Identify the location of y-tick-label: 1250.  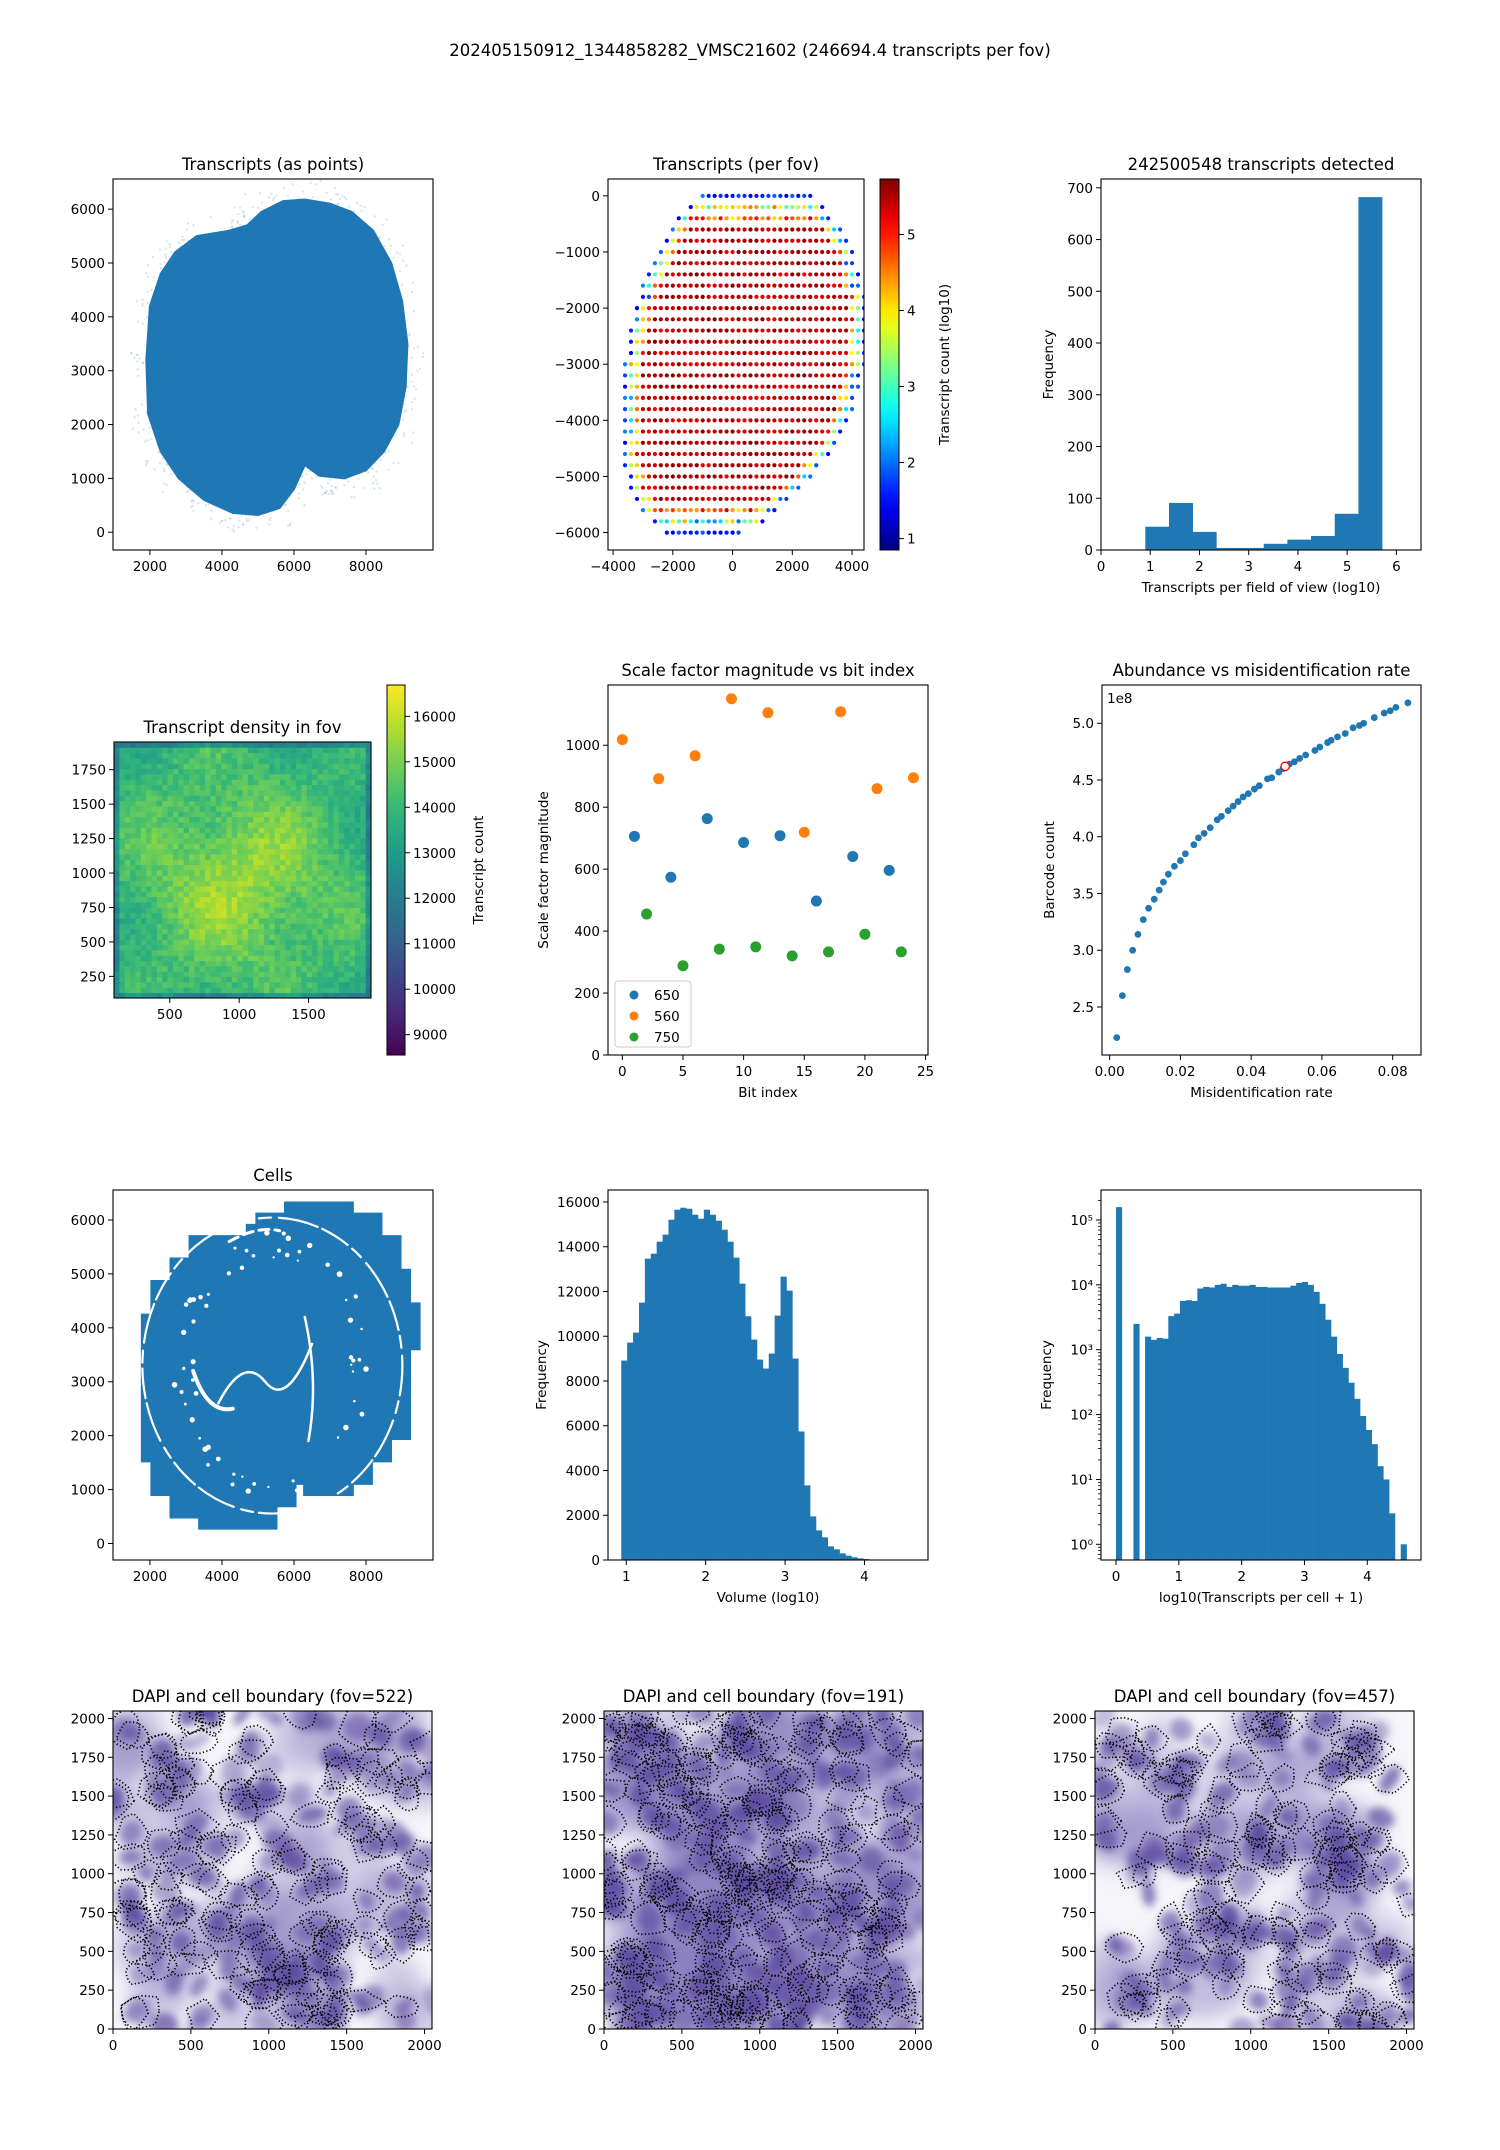
(89, 840).